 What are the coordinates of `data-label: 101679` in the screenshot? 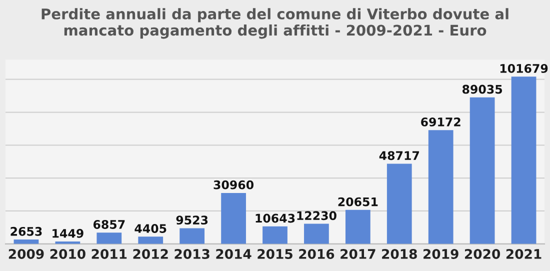 It's located at (524, 68).